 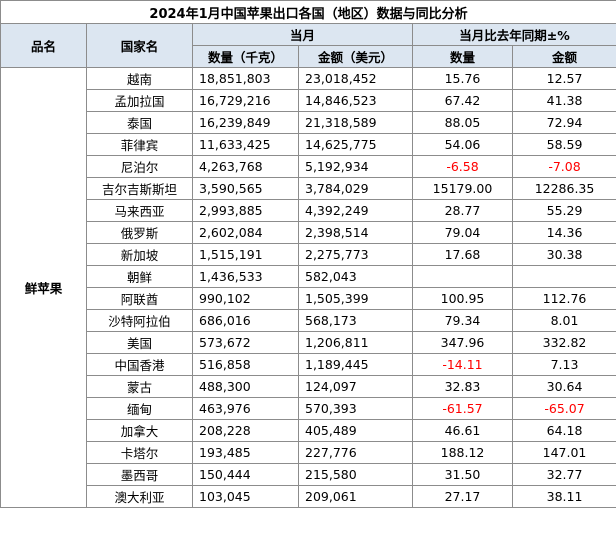 What do you see at coordinates (308, 56) in the screenshot?
I see `header-row-2: 数量（千克） 金额（美元） 数量 金额` at bounding box center [308, 56].